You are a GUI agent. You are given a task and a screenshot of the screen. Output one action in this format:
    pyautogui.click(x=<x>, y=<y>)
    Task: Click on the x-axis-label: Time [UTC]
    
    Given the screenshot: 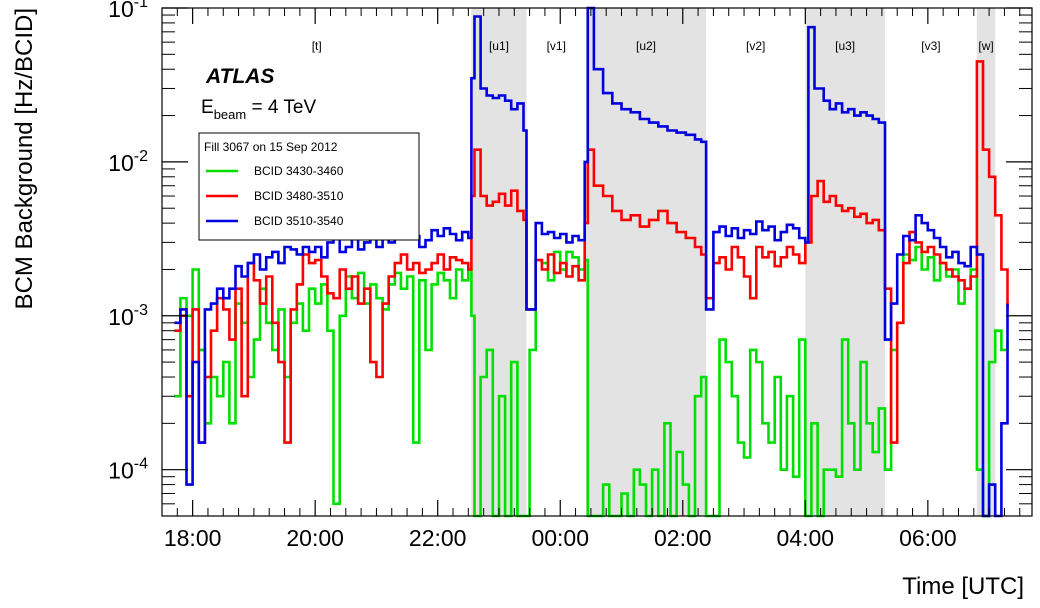 What is the action you would take?
    pyautogui.click(x=963, y=586)
    